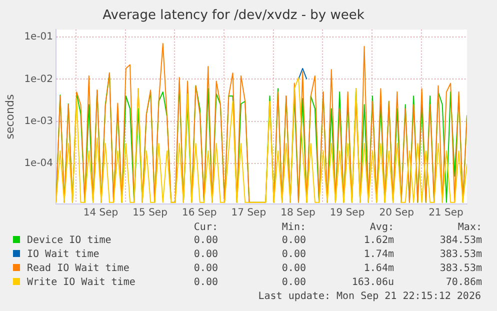 The width and height of the screenshot is (497, 311). I want to click on x-tick-label: 20 Sep, so click(396, 213).